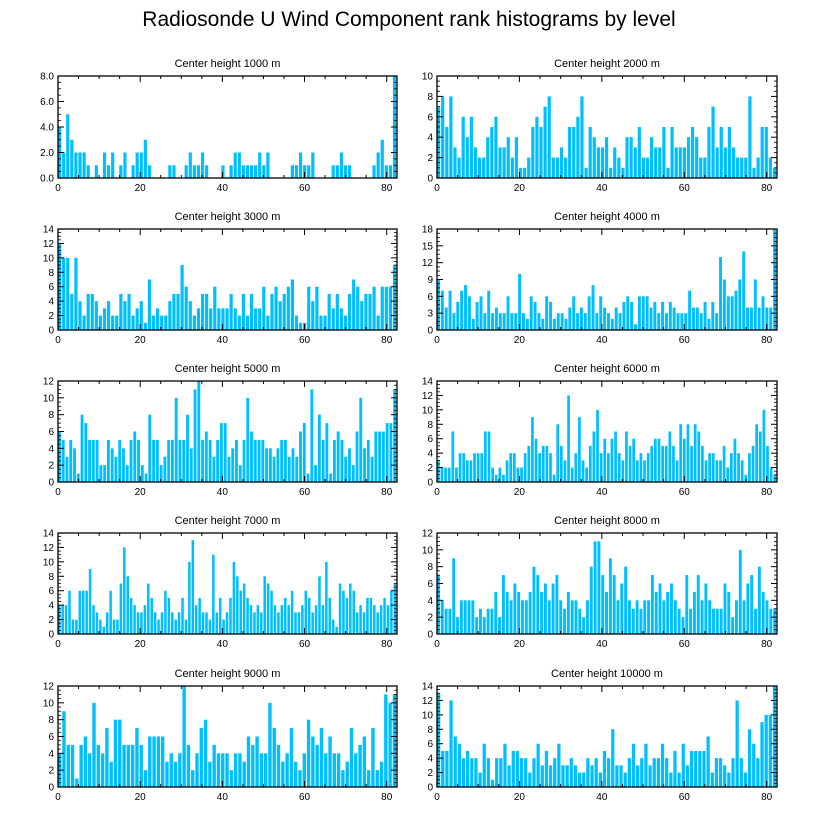  Describe the element at coordinates (767, 188) in the screenshot. I see `x-tick-label: 80` at that location.